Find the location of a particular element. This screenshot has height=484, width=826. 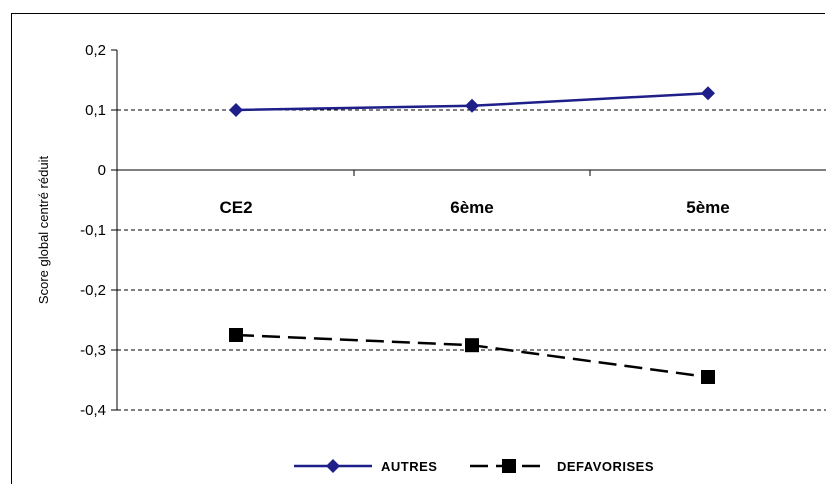

category-label: 5ème is located at coordinates (707, 207).